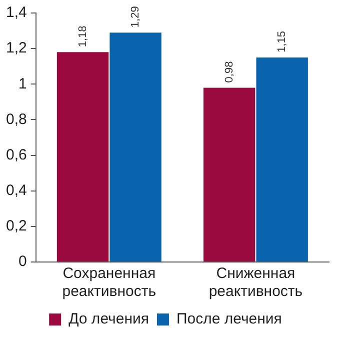  Describe the element at coordinates (282, 41) in the screenshot. I see `data-label: 1,15` at that location.